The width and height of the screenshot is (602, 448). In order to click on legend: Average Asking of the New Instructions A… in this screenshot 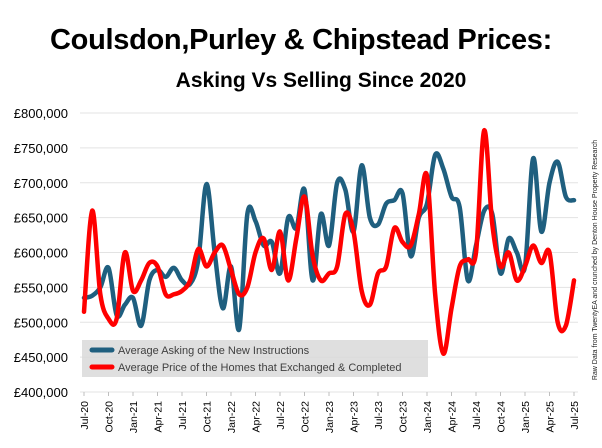, I will do `click(255, 358)`.